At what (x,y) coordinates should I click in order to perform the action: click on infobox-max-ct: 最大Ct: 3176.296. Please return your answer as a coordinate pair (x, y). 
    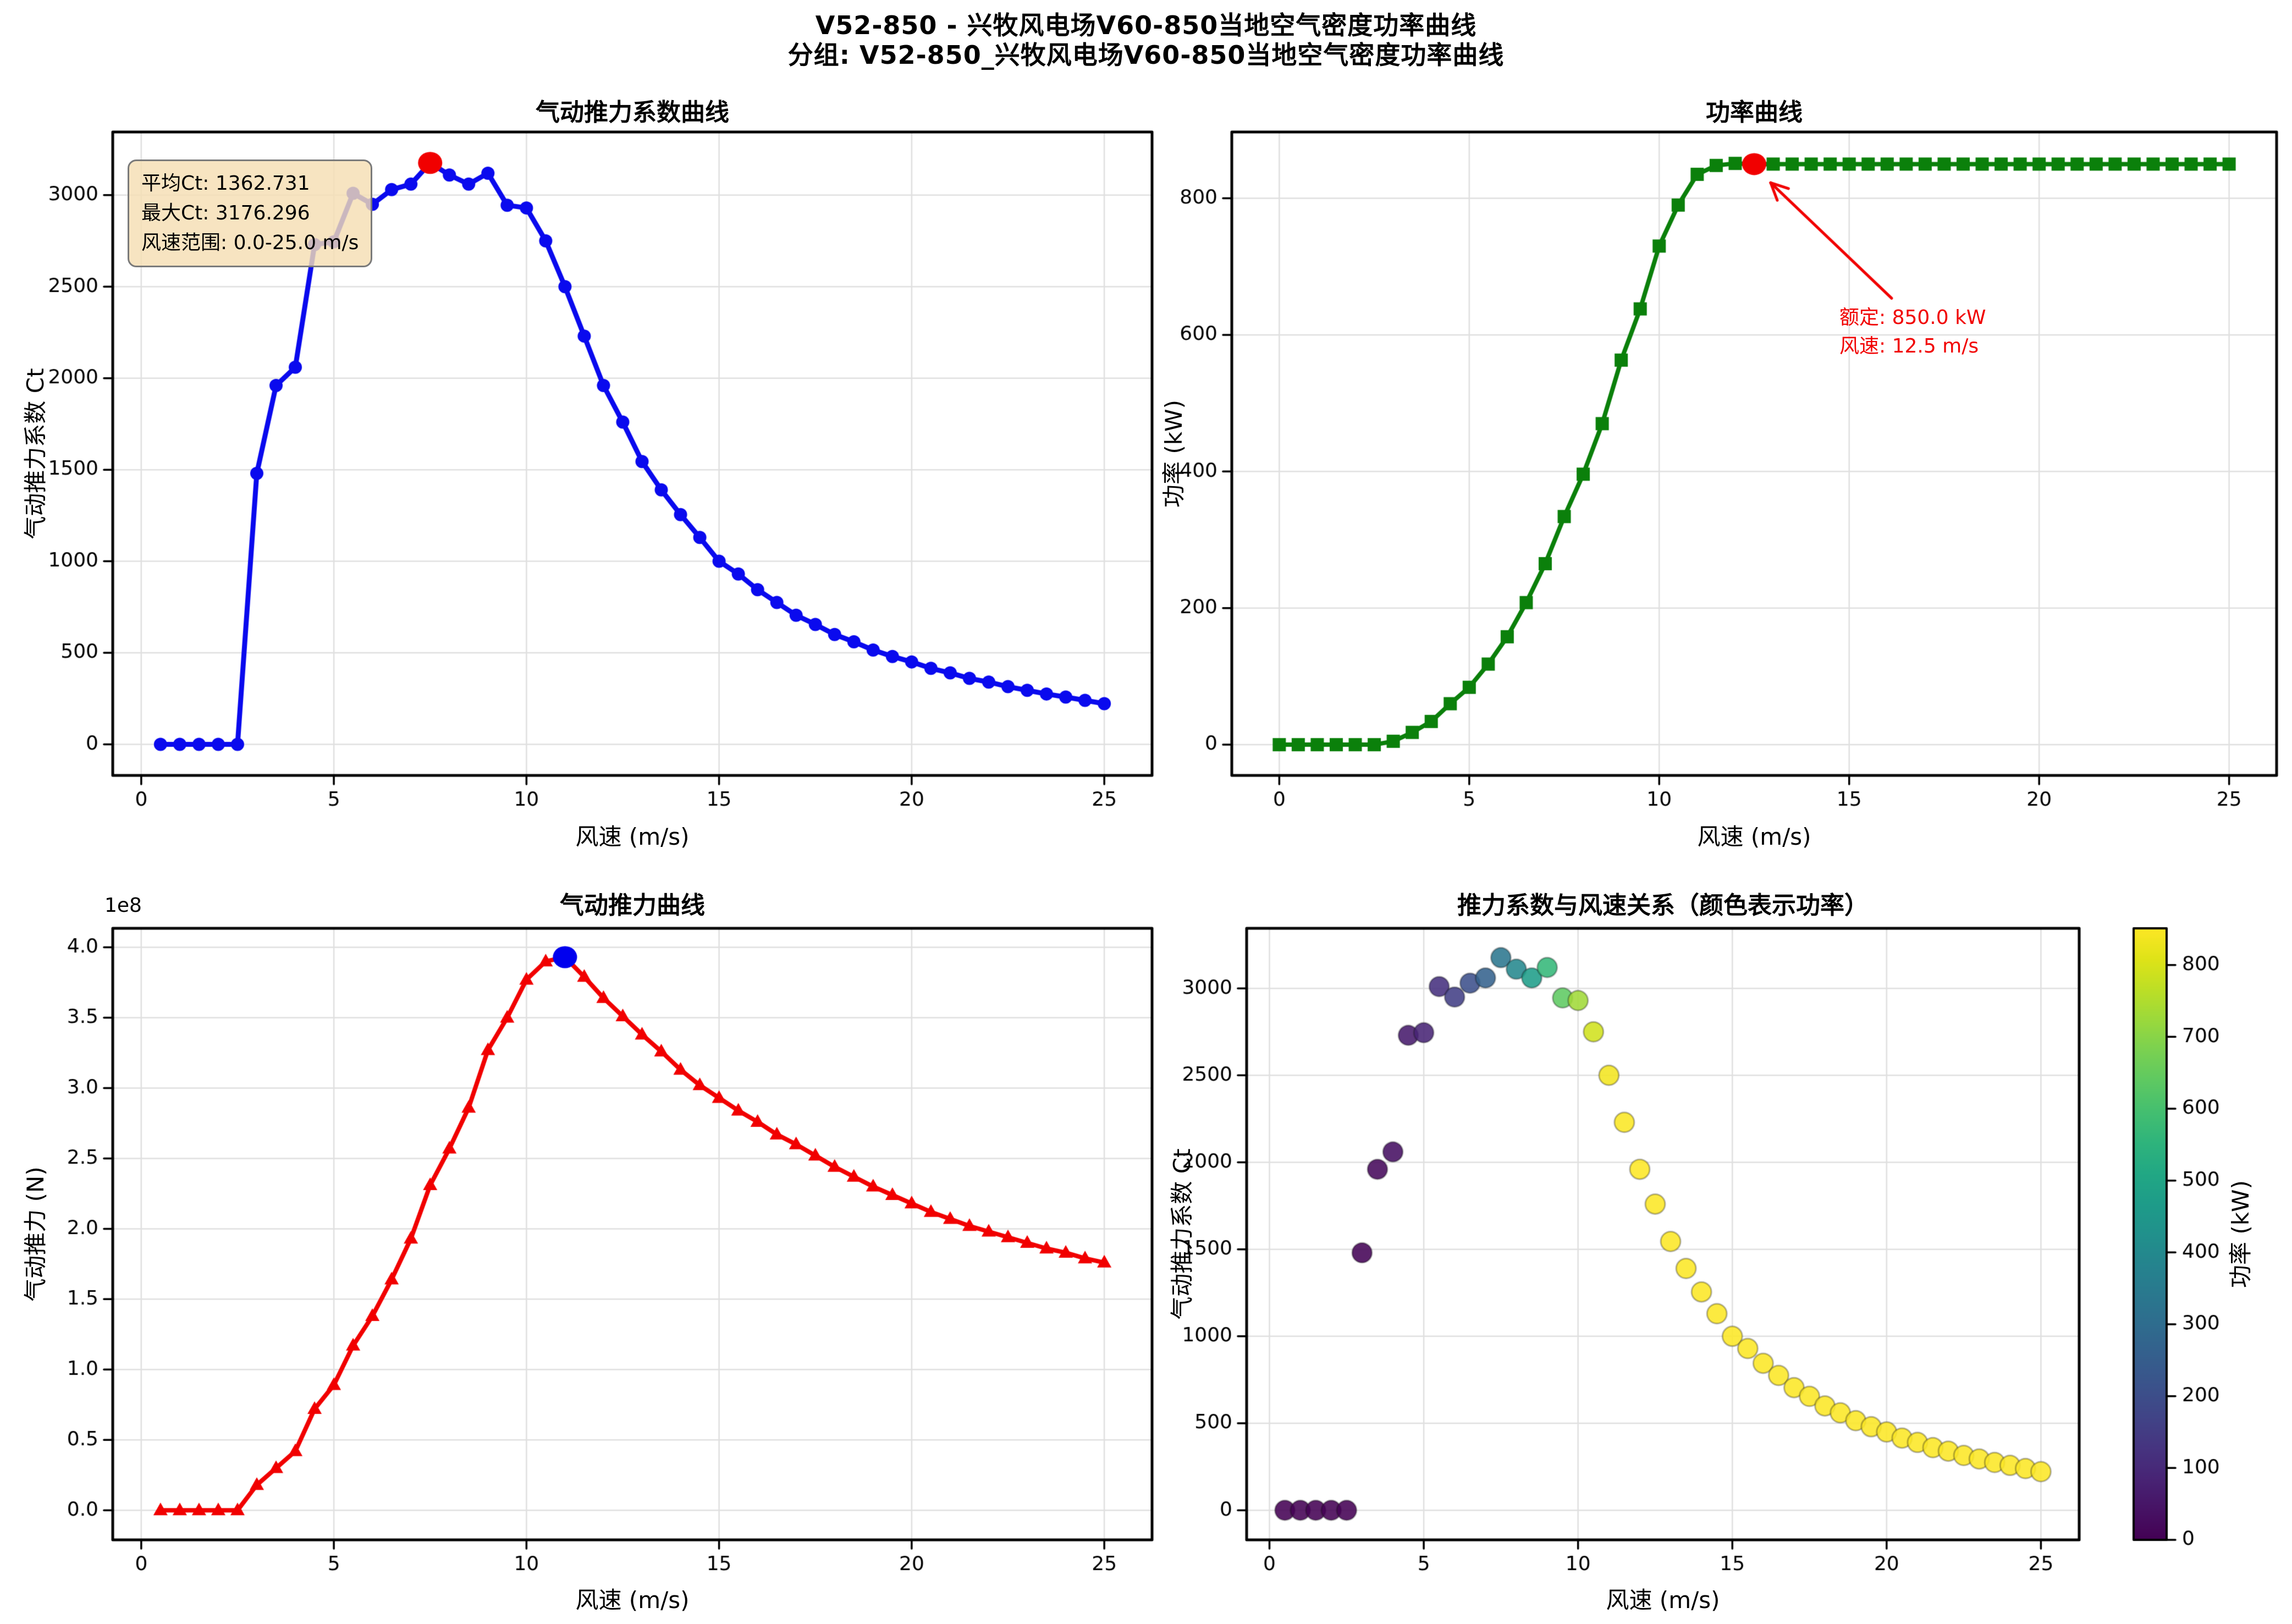
    Looking at the image, I should click on (225, 213).